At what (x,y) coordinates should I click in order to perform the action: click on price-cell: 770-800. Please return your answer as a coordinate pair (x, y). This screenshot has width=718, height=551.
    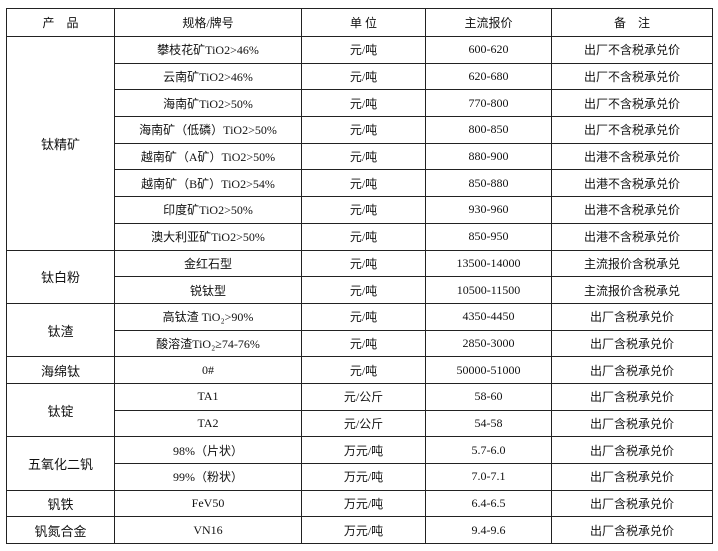
    Looking at the image, I should click on (488, 103).